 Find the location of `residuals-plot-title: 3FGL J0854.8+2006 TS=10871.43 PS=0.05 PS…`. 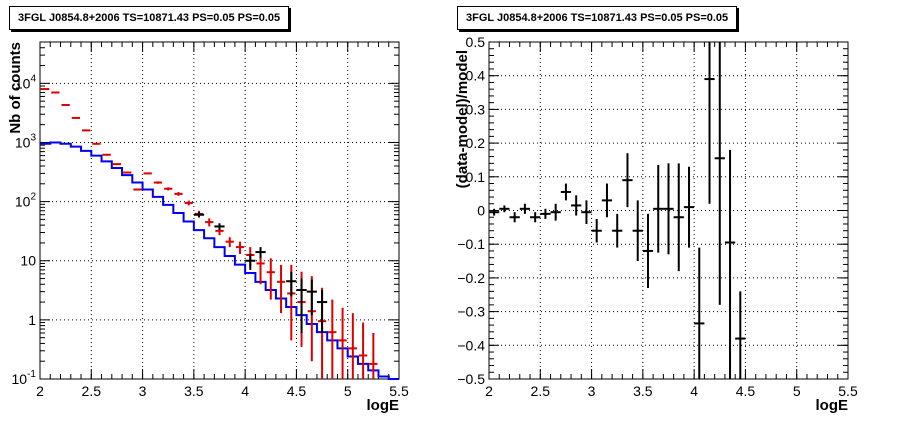

residuals-plot-title: 3FGL J0854.8+2006 TS=10871.43 PS=0.05 PS… is located at coordinates (597, 18).